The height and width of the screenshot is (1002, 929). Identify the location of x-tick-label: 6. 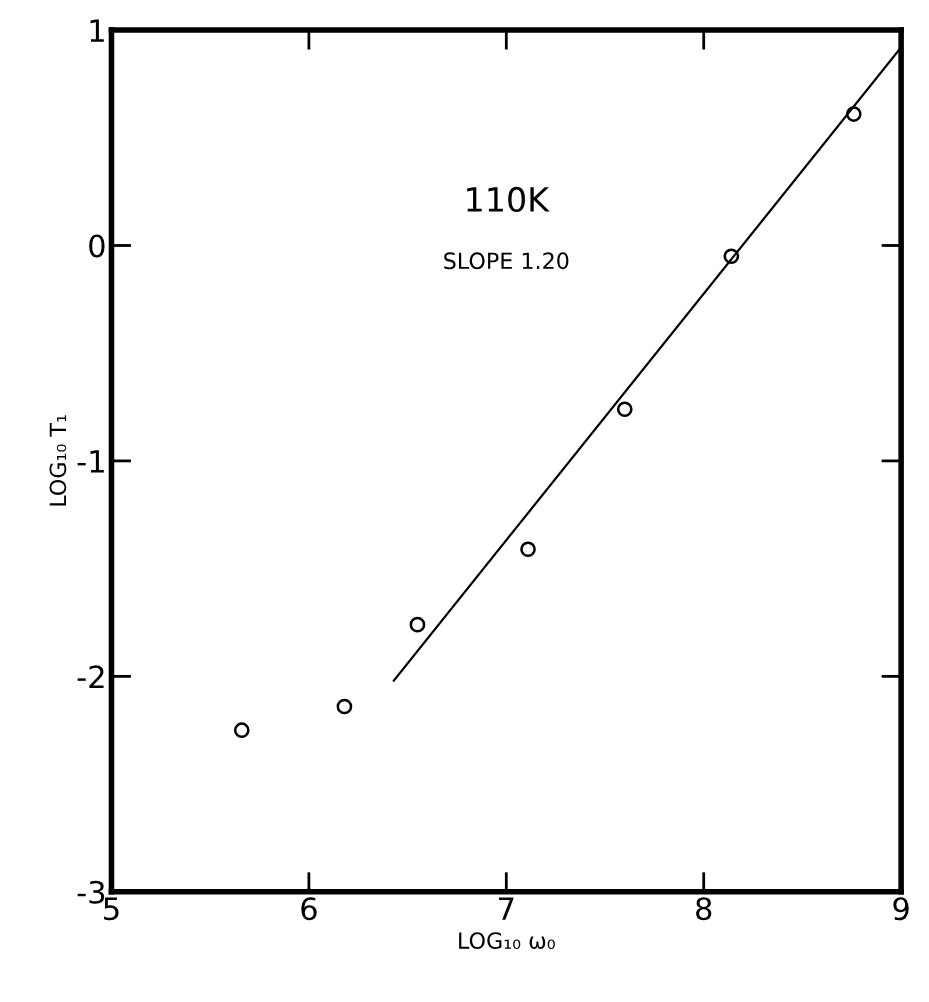
(309, 909).